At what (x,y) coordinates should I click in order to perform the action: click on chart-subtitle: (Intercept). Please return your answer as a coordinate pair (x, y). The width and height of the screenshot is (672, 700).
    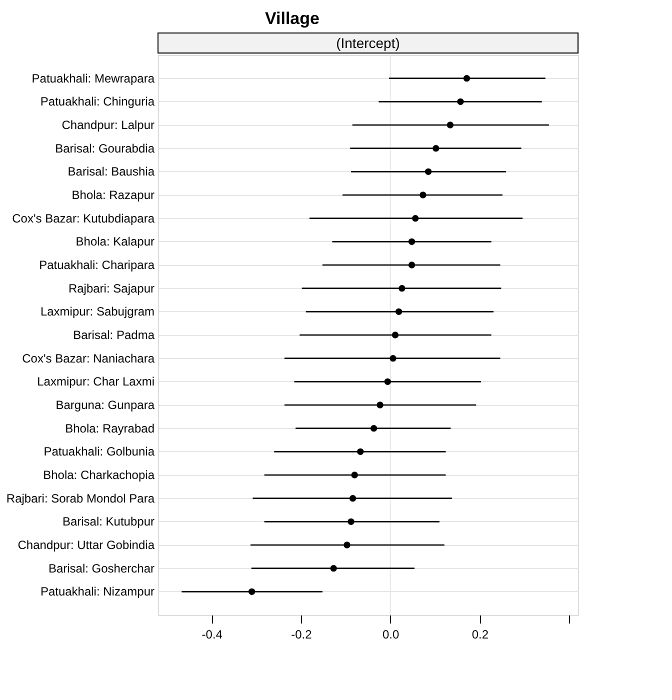
    Looking at the image, I should click on (368, 43).